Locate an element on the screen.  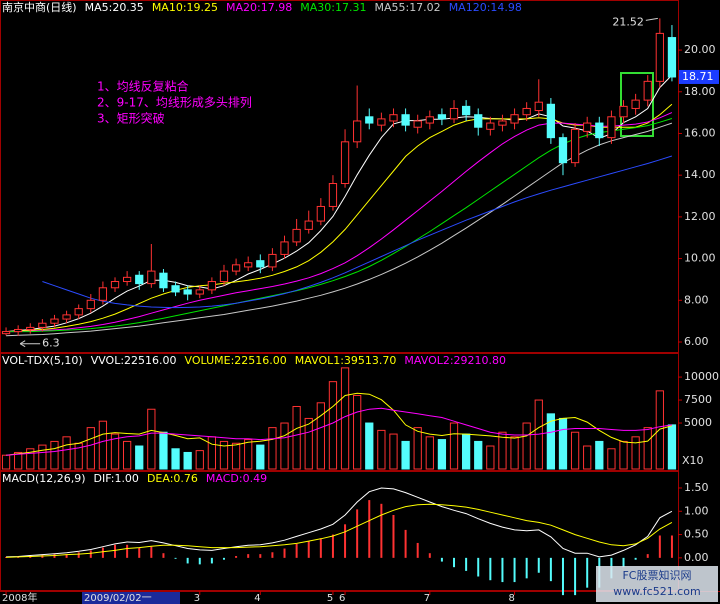
annotation: 1、均线反复粘合 is located at coordinates (143, 86).